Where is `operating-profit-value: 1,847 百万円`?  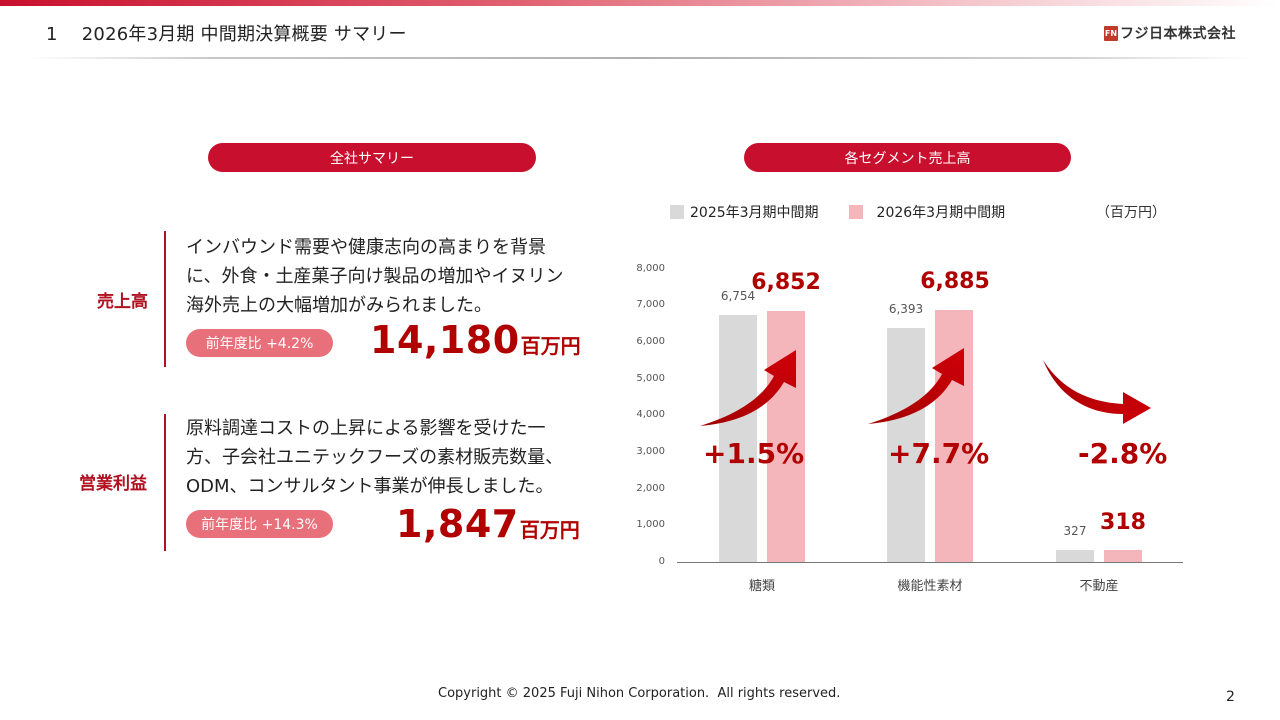
operating-profit-value: 1,847 百万円 is located at coordinates (488, 524).